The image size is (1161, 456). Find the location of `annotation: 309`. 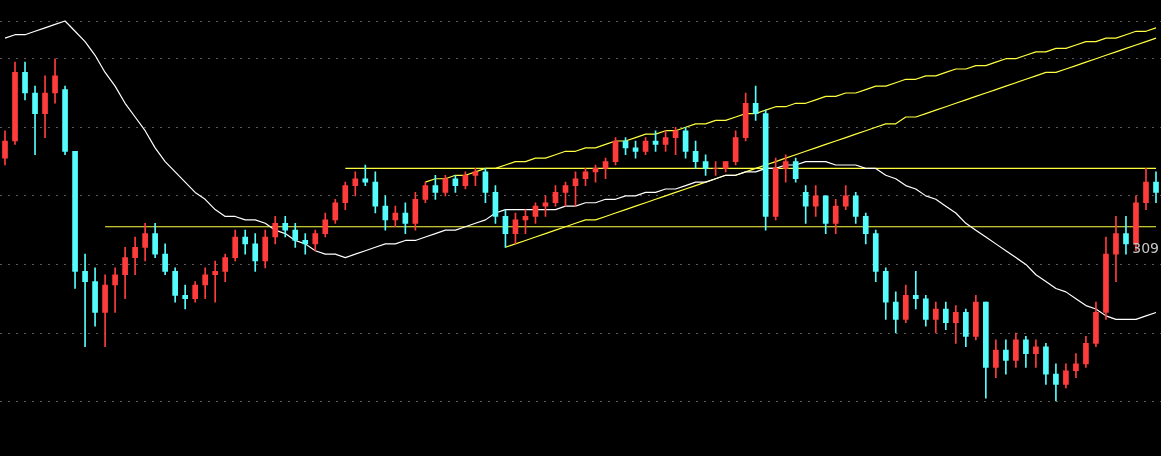

annotation: 309 is located at coordinates (1145, 248).